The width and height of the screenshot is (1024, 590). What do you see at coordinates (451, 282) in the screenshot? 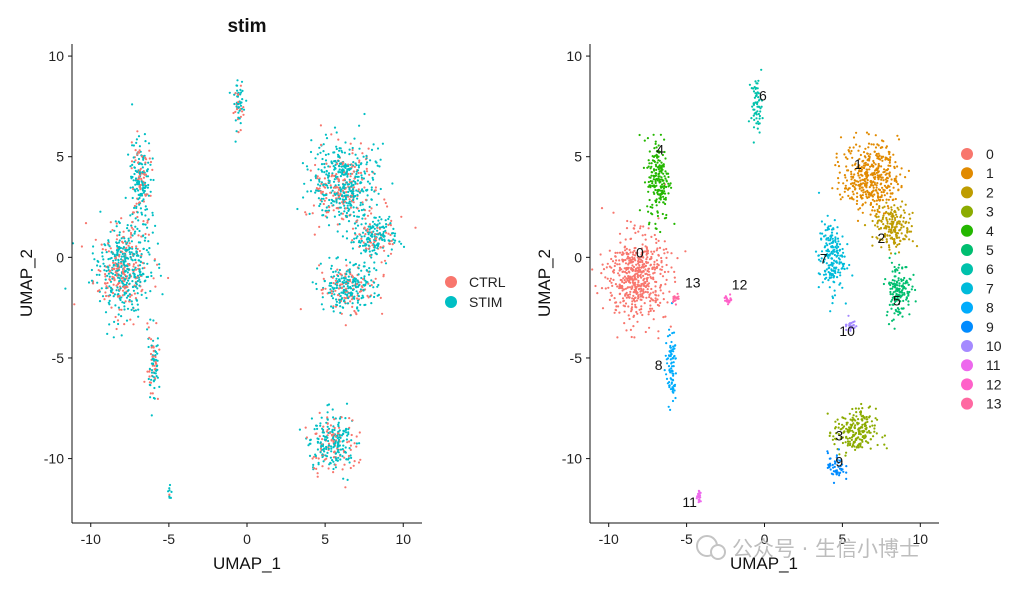
I see `legend-key-ctrl` at bounding box center [451, 282].